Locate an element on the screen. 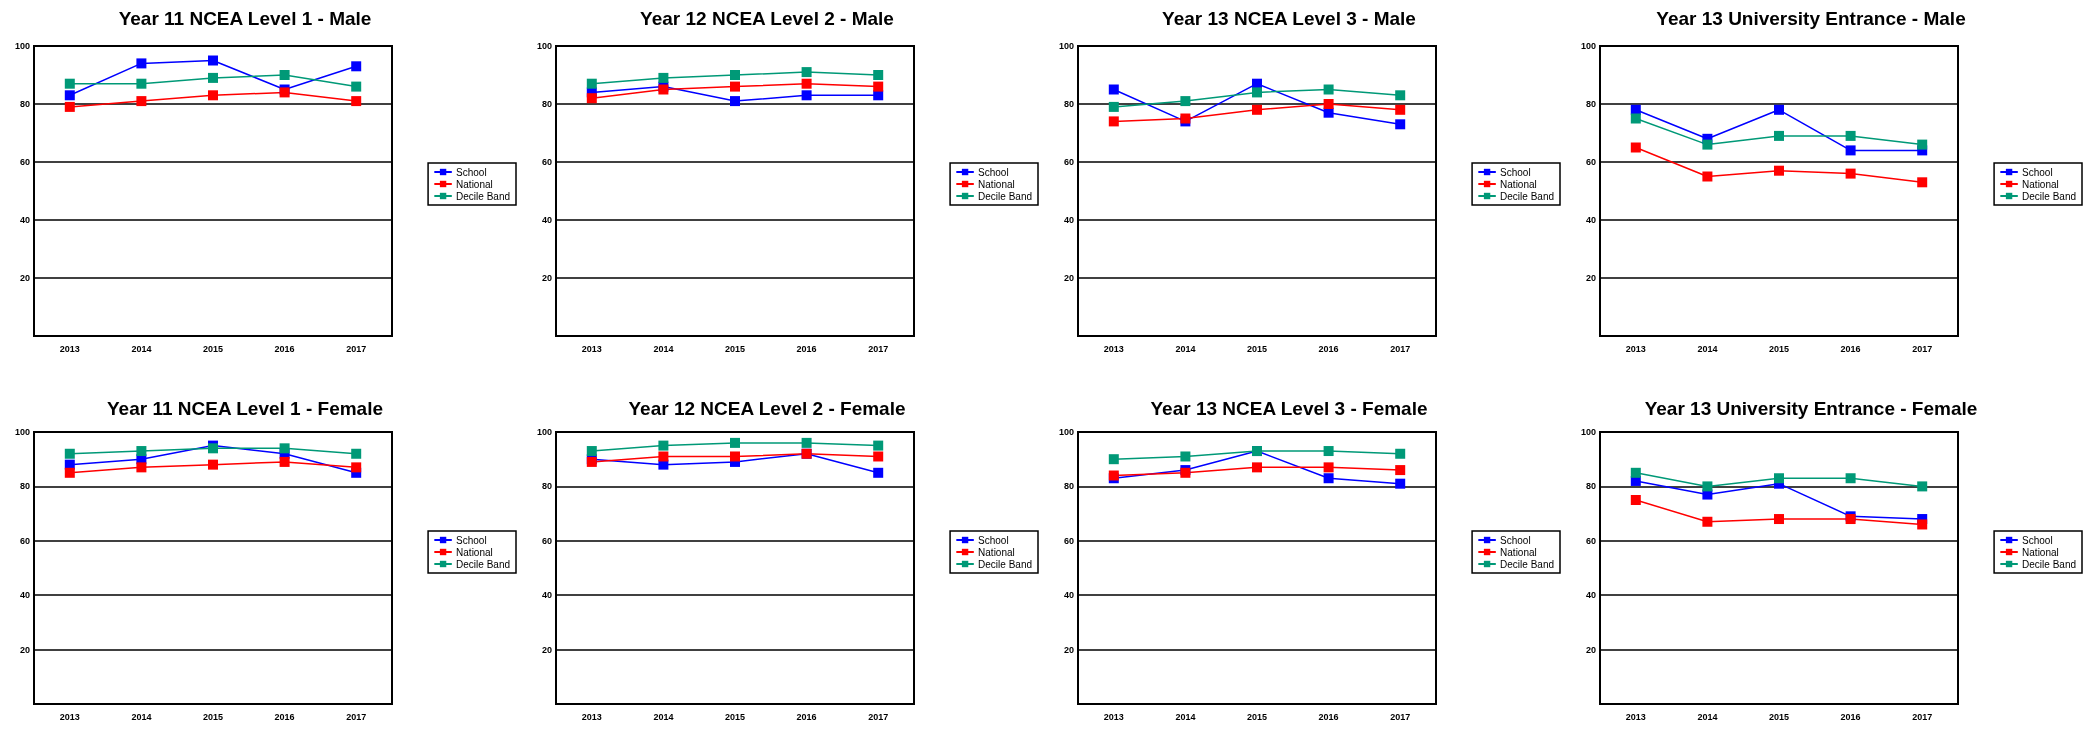 The image size is (2091, 736). chart-title: Year 12 NCEA Level 2 - Male is located at coordinates (767, 18).